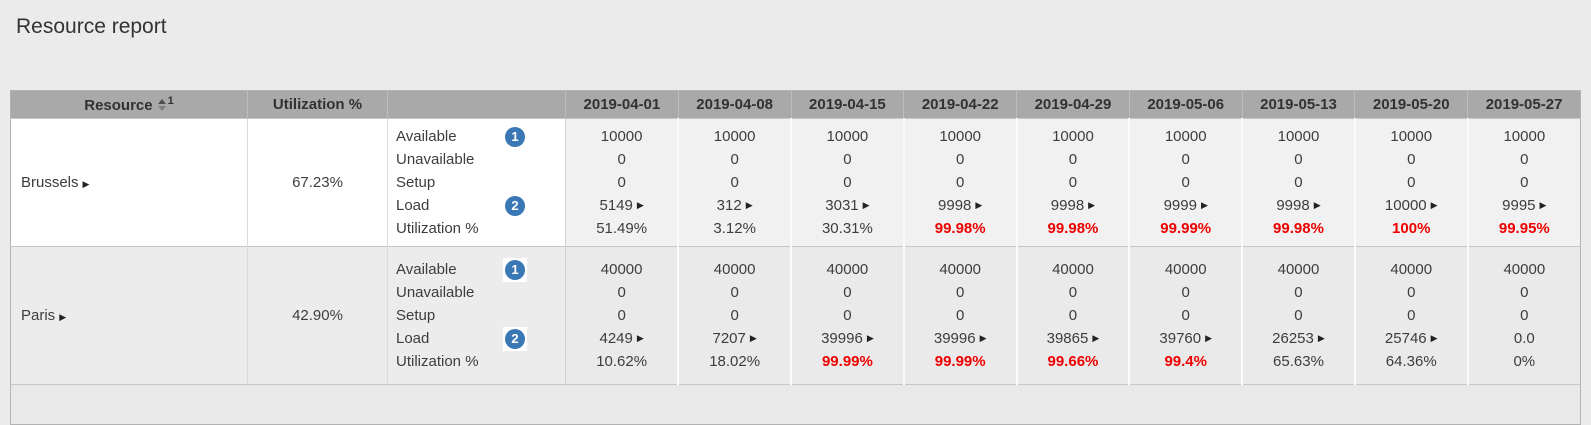 The width and height of the screenshot is (1591, 425). I want to click on column-header-resource: Resource 1, so click(129, 104).